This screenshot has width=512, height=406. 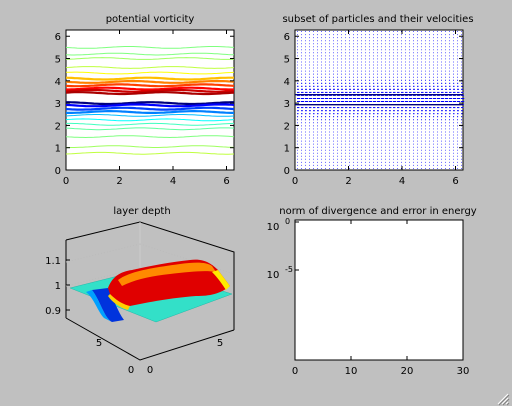 I want to click on norm-xtick-label-2: 20, so click(x=407, y=371).